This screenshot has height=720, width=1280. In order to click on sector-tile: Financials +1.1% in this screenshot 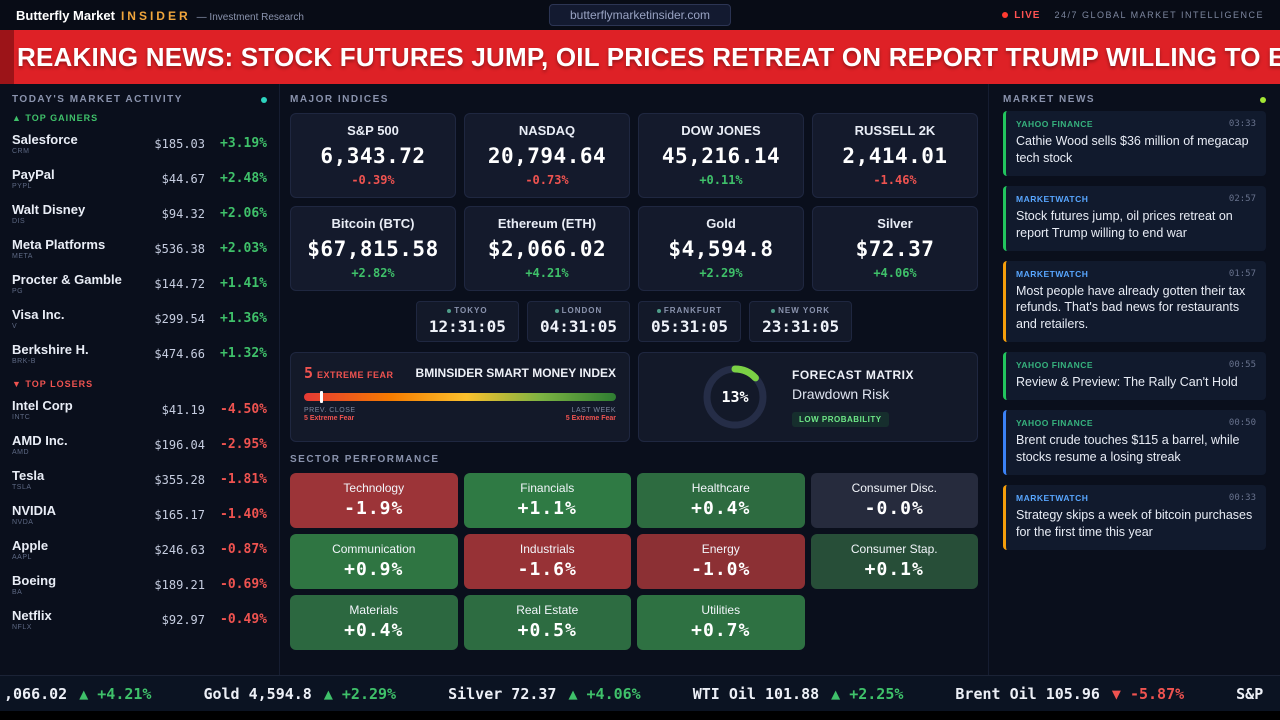, I will do `click(547, 500)`.